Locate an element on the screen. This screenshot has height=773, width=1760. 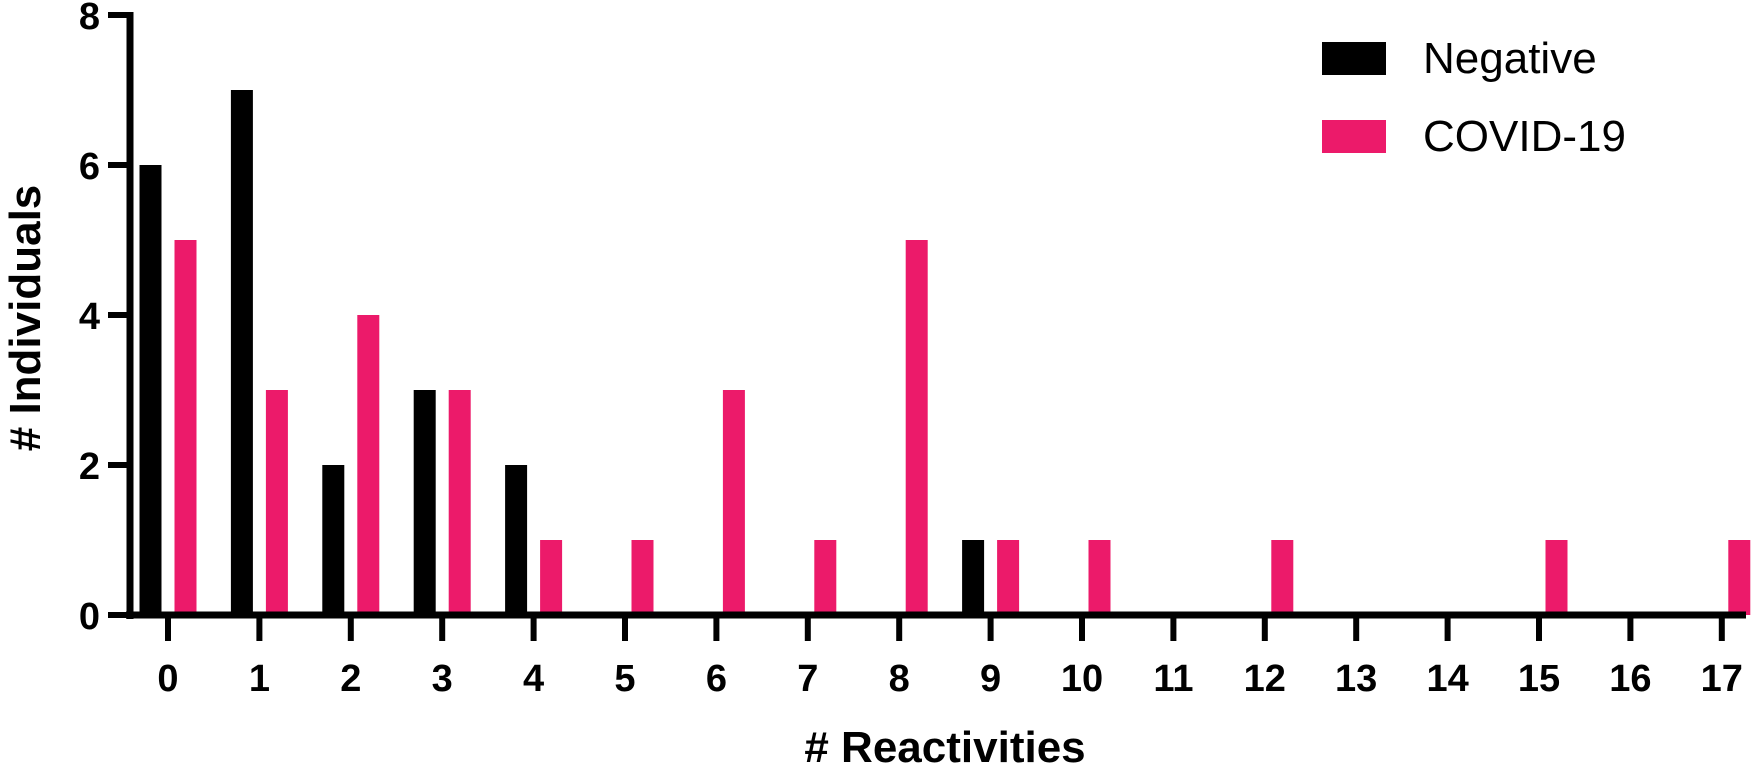
x-tick-label-1: 1 is located at coordinates (259, 679).